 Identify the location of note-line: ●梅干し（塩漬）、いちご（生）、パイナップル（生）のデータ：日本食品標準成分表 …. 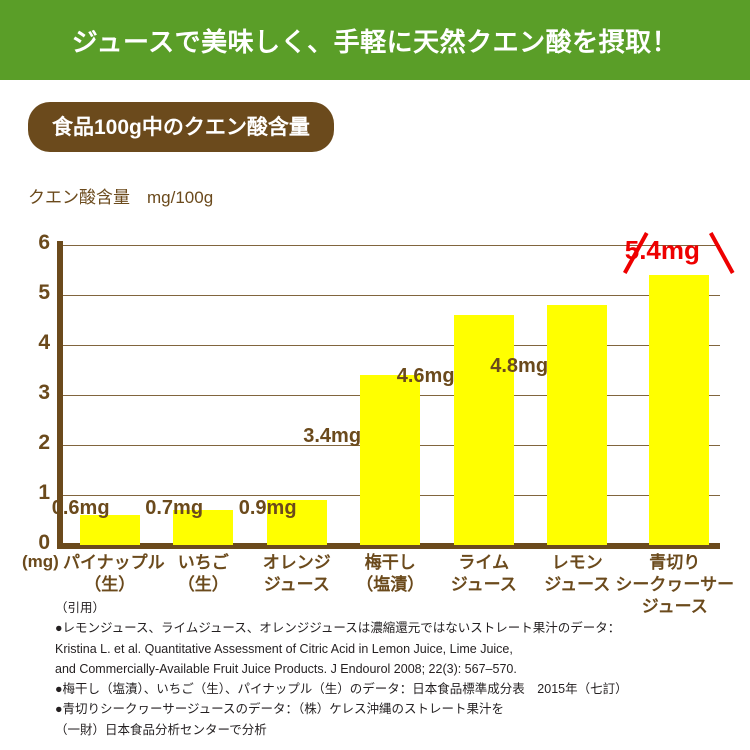
(341, 689).